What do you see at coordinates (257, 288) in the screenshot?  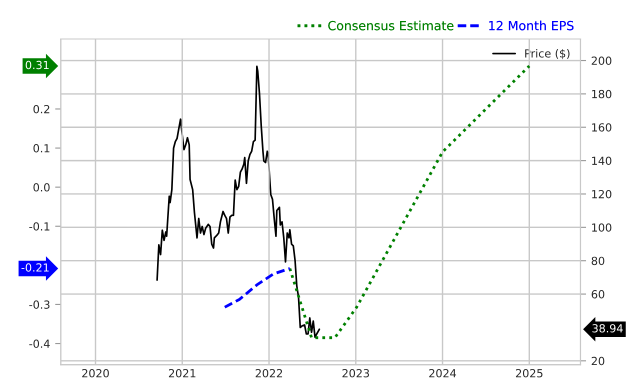 I see `line-series` at bounding box center [257, 288].